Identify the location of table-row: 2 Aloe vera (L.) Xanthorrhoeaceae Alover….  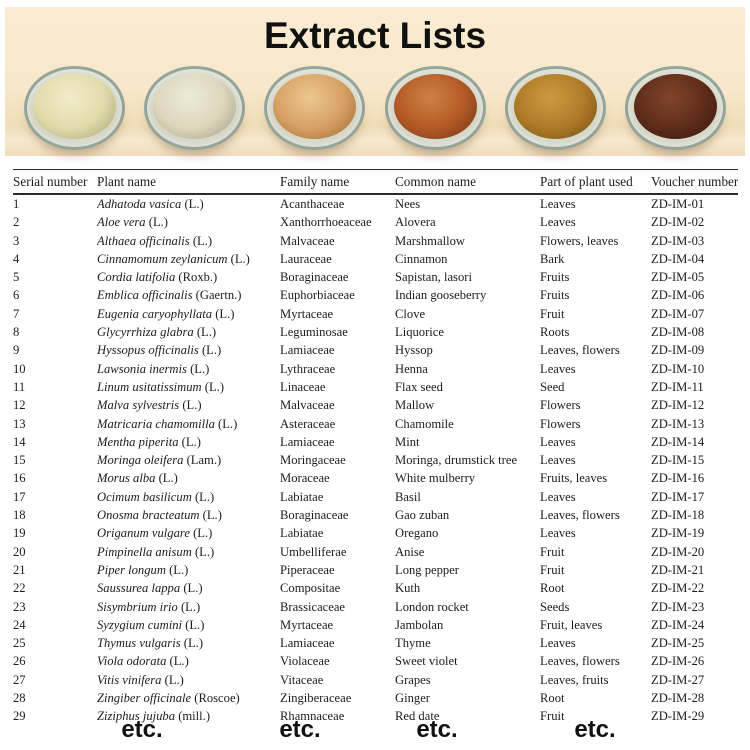
(375, 222).